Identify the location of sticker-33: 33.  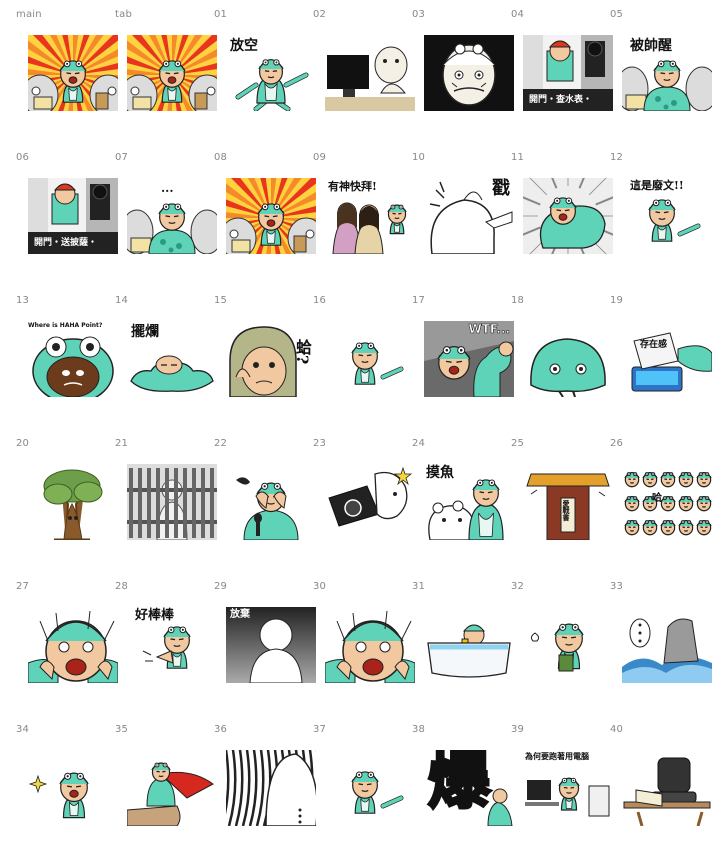
(656, 643).